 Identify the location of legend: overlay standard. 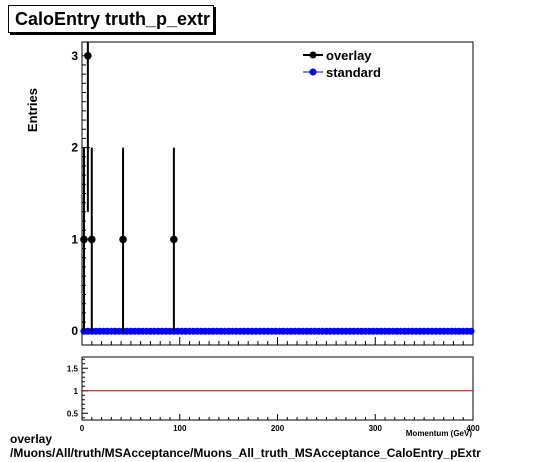
(342, 64).